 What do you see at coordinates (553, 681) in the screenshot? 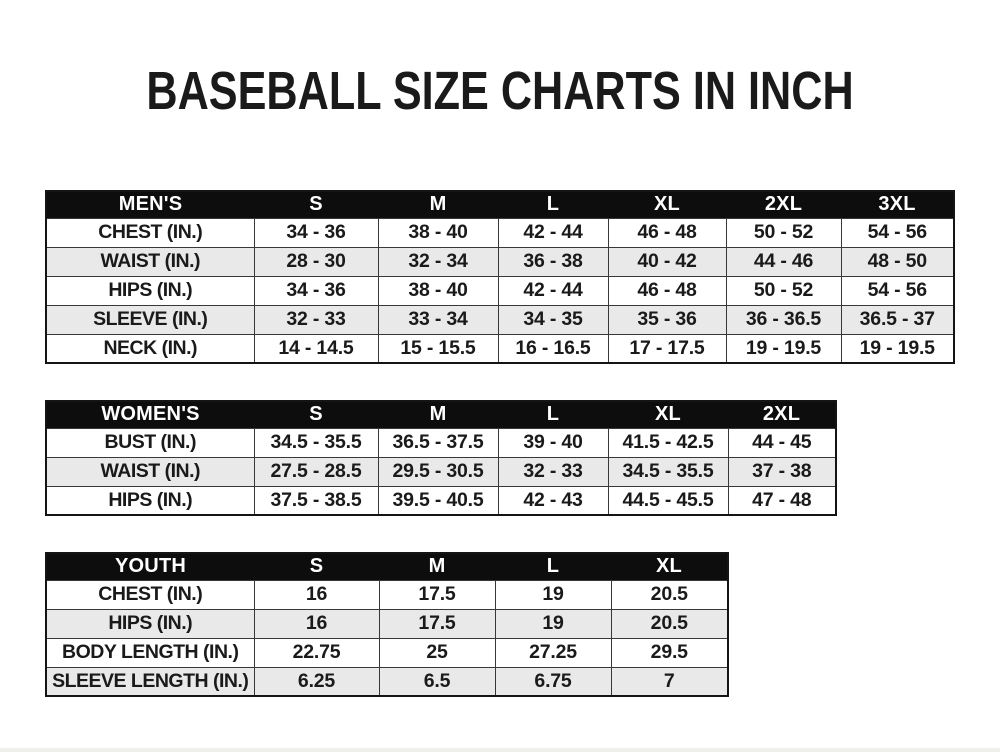
I see `size-cell: 6.75` at bounding box center [553, 681].